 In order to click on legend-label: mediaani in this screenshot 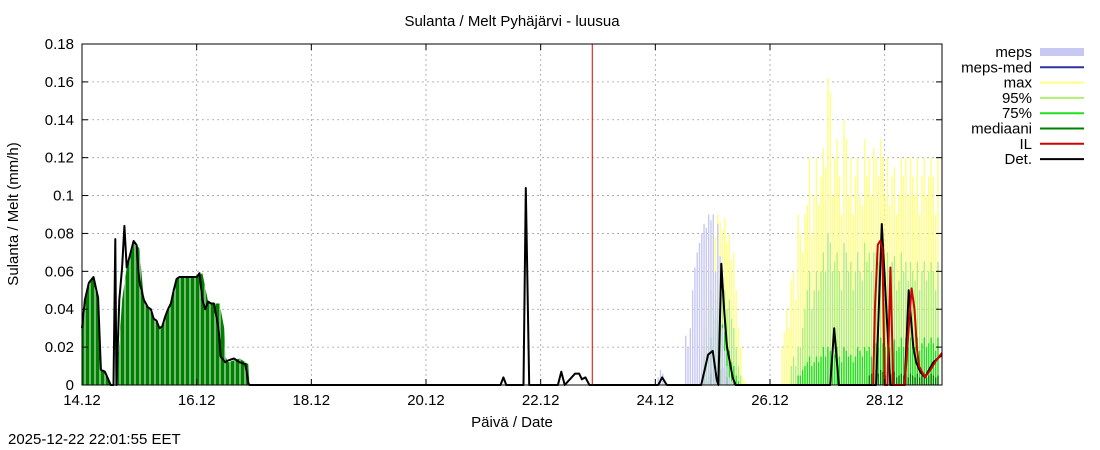, I will do `click(1001, 129)`.